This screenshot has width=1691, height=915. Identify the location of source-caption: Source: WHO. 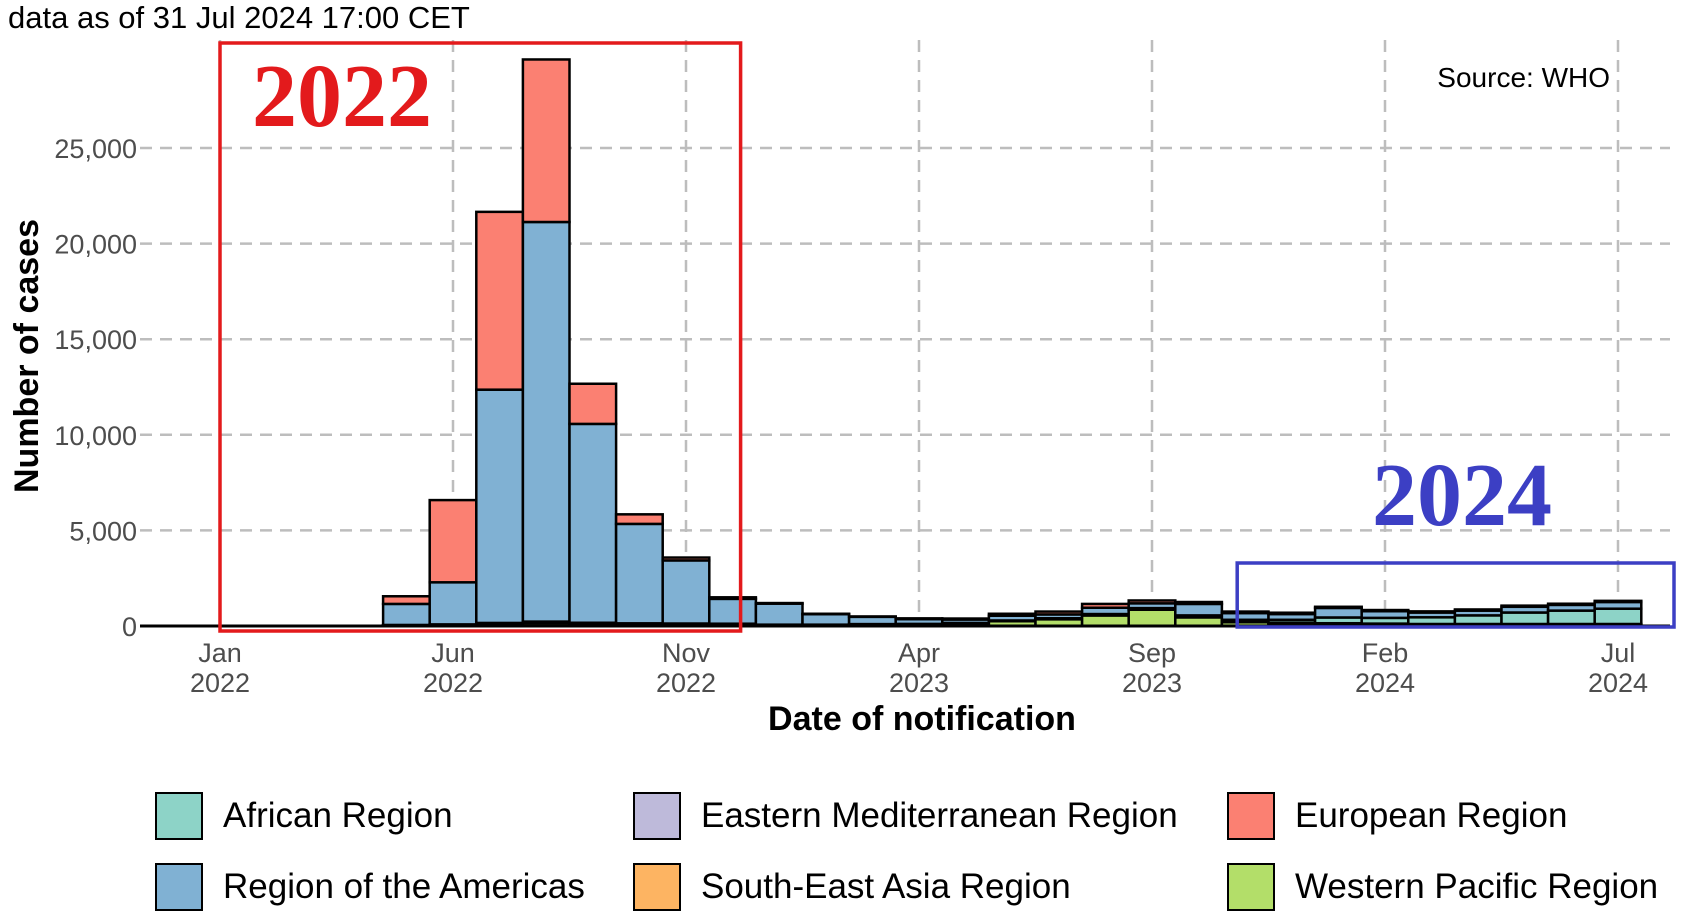
(1523, 77).